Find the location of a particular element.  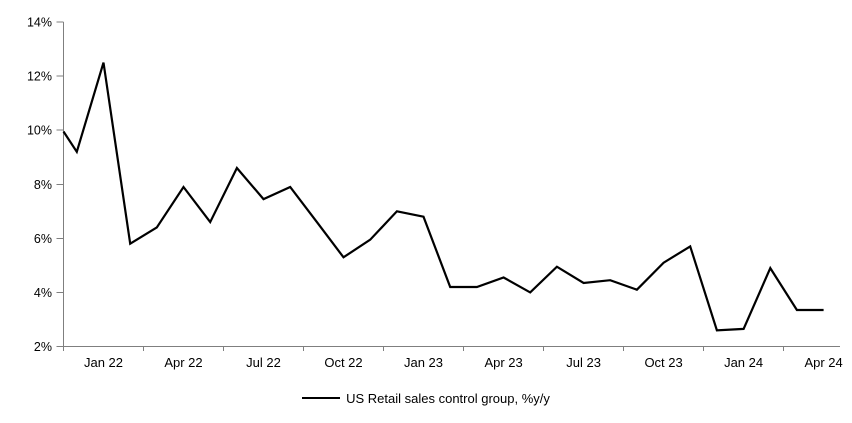

y-axis-tick-label: 8% is located at coordinates (43, 185).